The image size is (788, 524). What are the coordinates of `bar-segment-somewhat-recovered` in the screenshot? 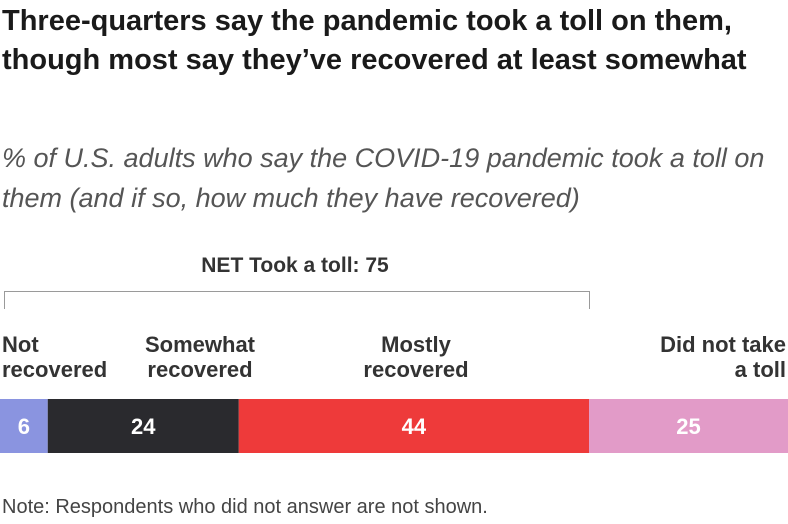 It's located at (143, 426).